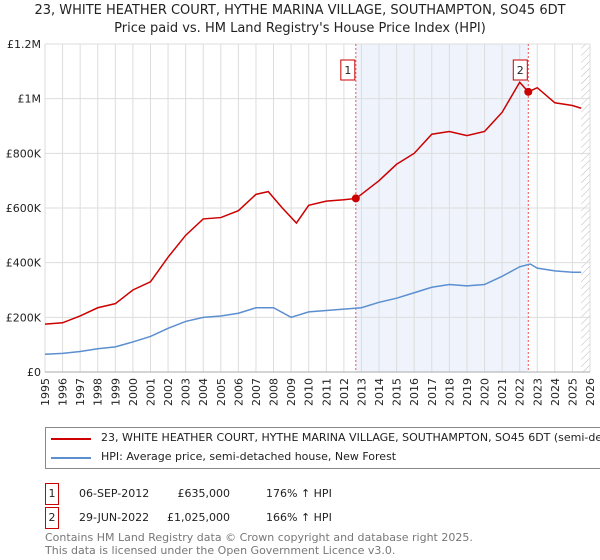  Describe the element at coordinates (537, 392) in the screenshot. I see `x-tick-label: 2023` at that location.